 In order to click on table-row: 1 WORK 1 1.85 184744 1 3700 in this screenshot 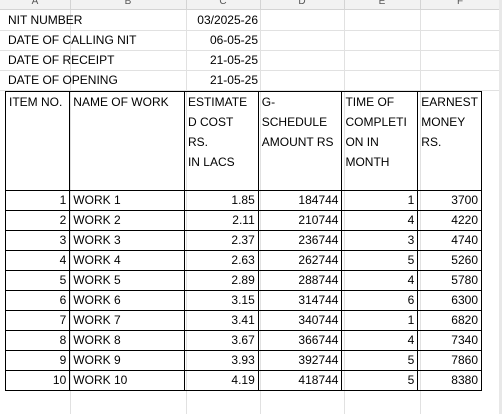, I will do `click(243, 200)`.